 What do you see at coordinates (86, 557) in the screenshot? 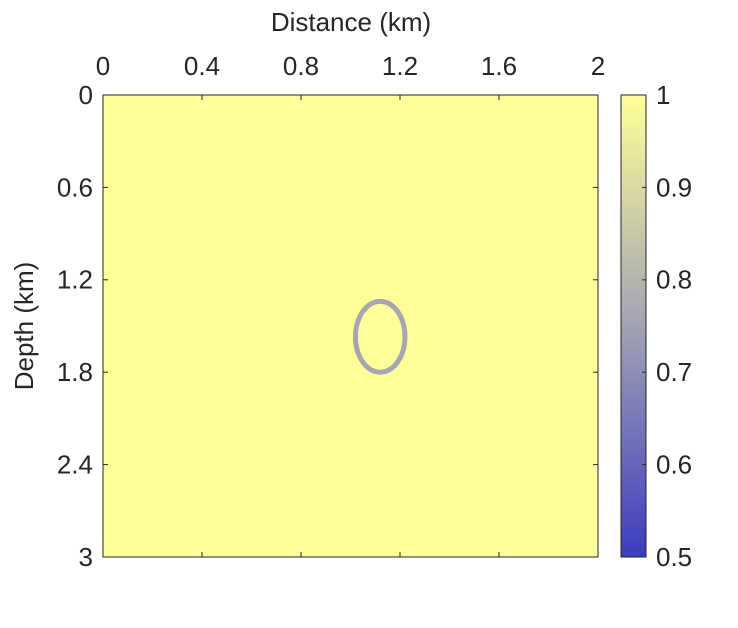
I see `y-tick-label: 3` at bounding box center [86, 557].